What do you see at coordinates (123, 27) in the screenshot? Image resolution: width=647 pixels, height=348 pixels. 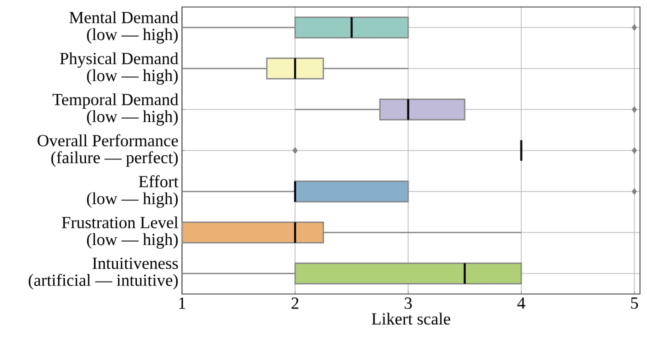 I see `y-tick-label: Mental Demand (low — high)` at bounding box center [123, 27].